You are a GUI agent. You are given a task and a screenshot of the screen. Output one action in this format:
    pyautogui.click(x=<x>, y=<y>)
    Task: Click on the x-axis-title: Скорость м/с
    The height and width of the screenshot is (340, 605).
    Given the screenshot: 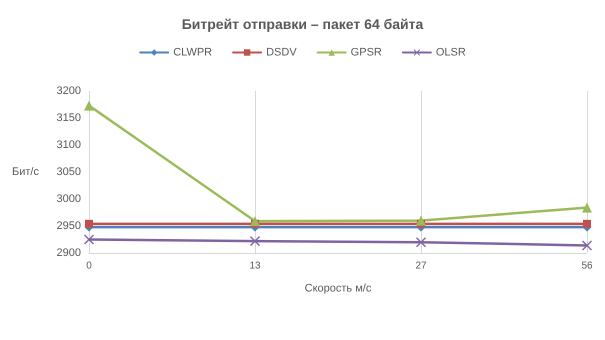 What is the action you would take?
    pyautogui.click(x=338, y=288)
    